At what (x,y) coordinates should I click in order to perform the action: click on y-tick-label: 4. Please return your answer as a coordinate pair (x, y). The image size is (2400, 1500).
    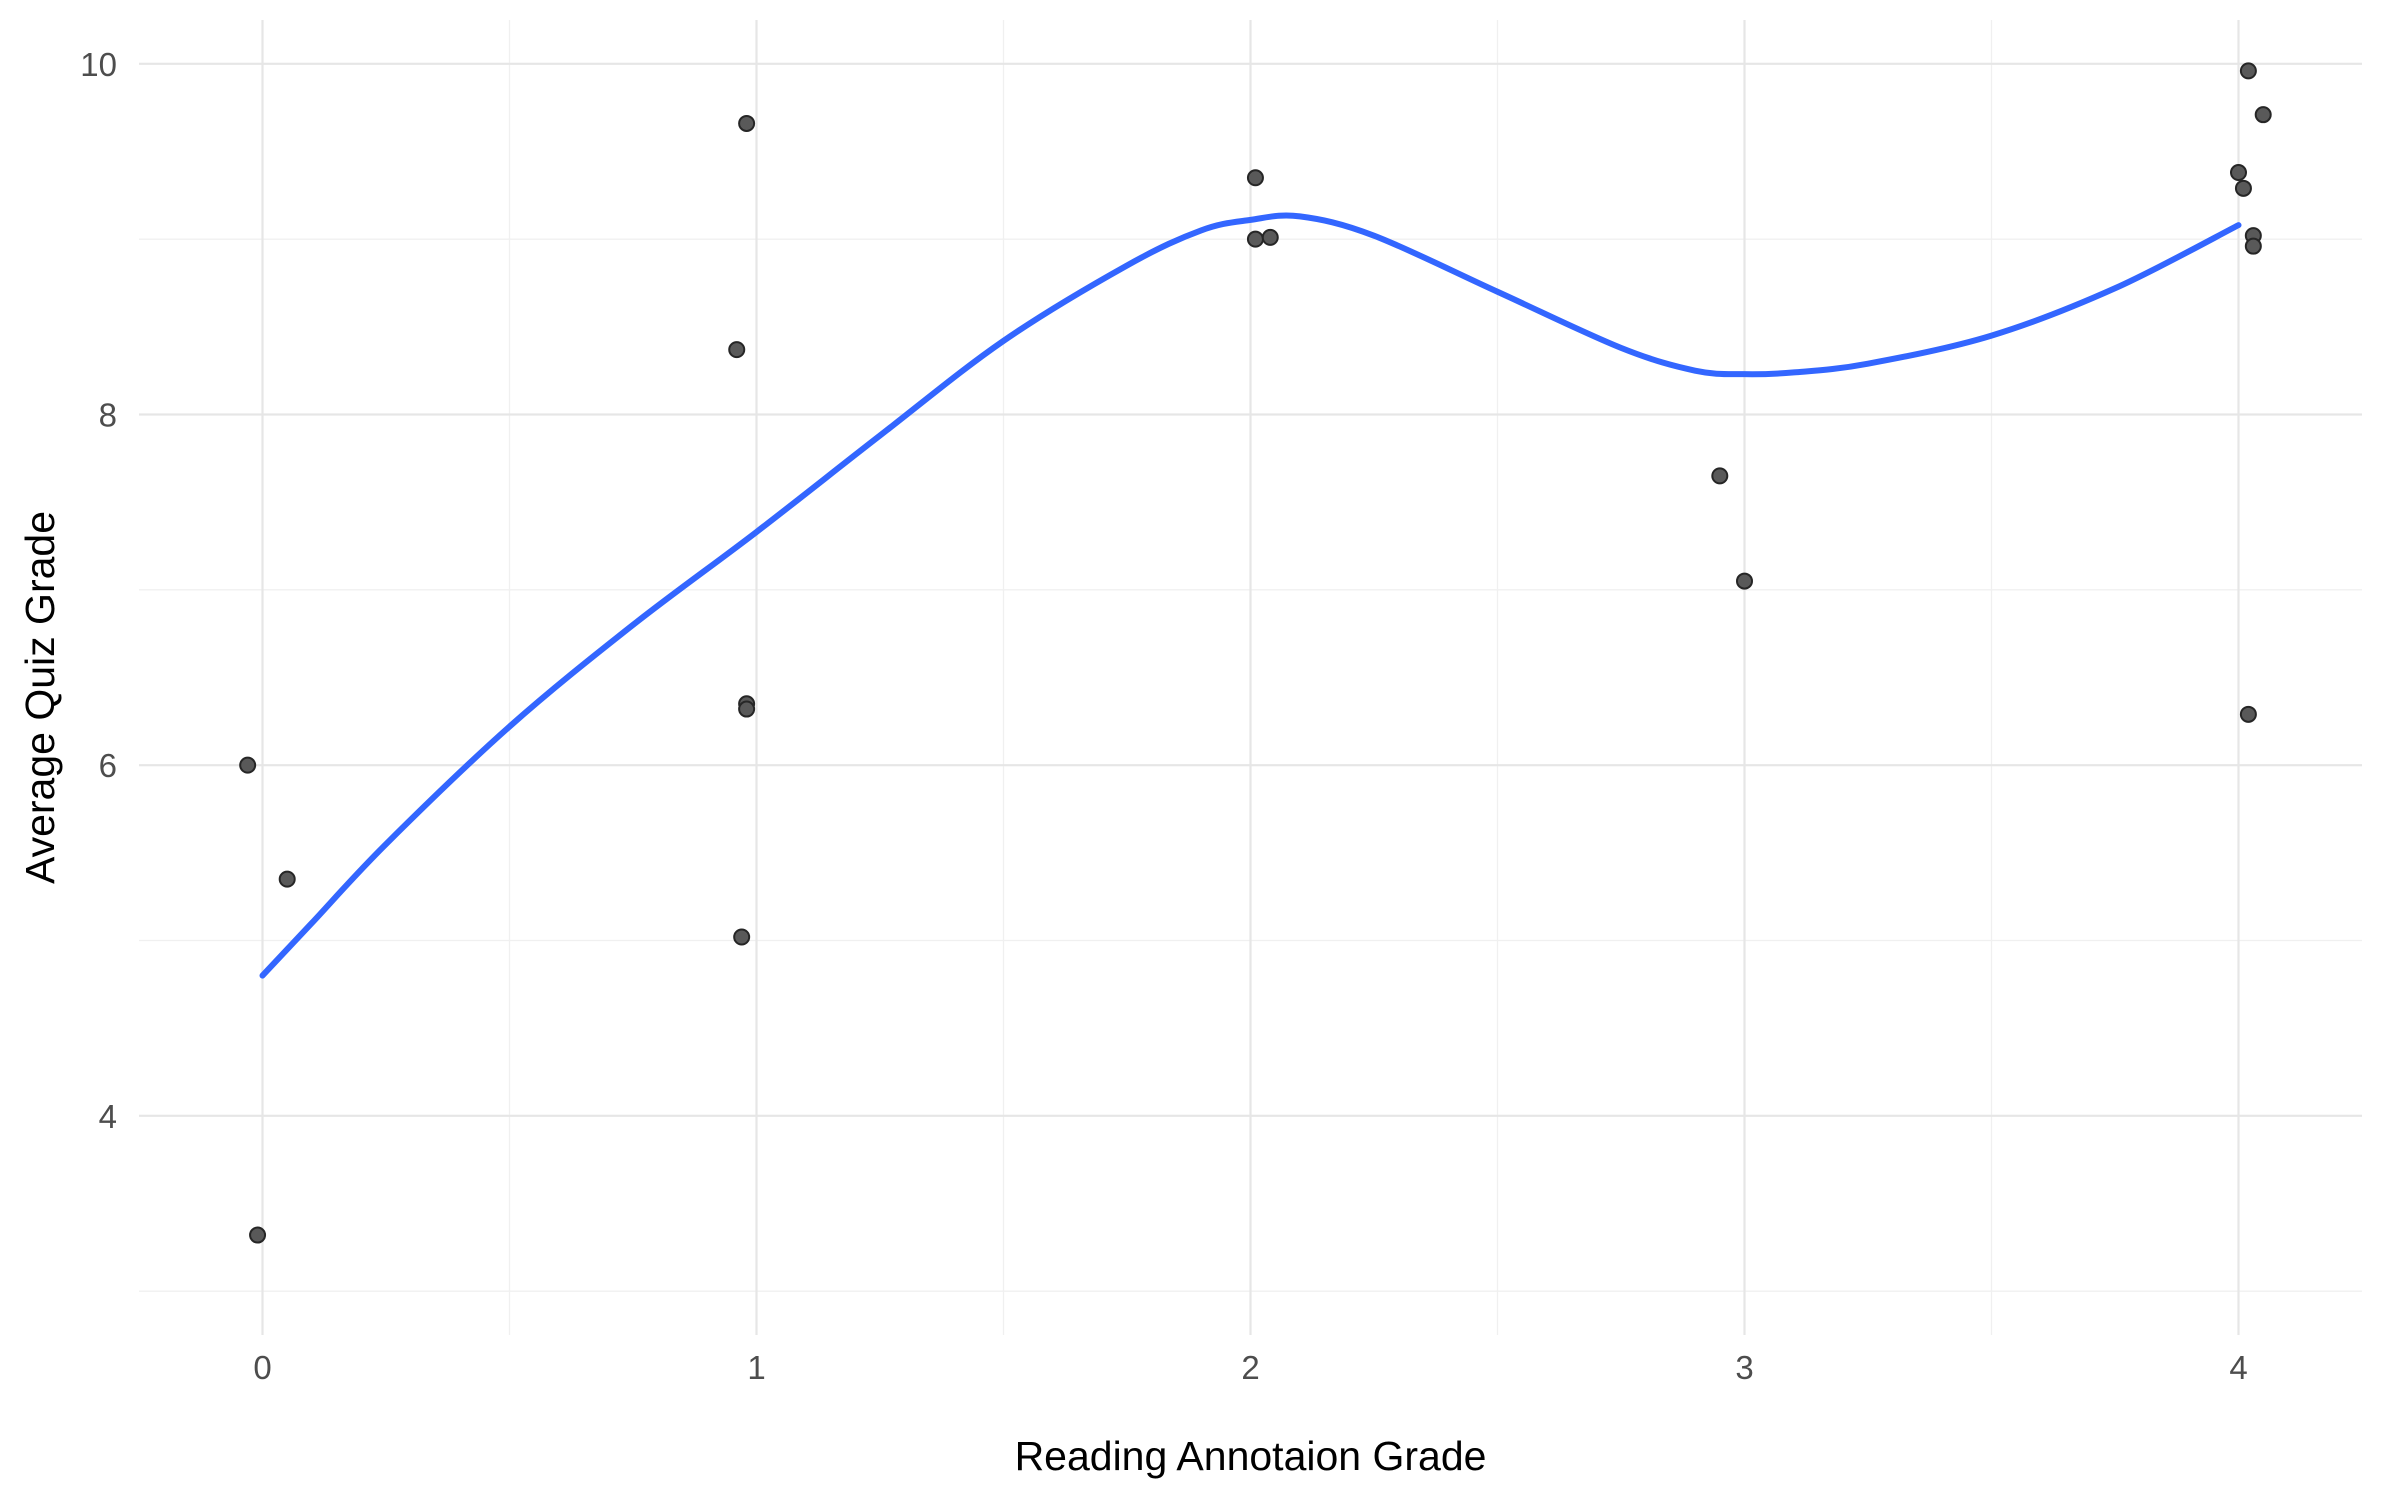
    Looking at the image, I should click on (108, 1116).